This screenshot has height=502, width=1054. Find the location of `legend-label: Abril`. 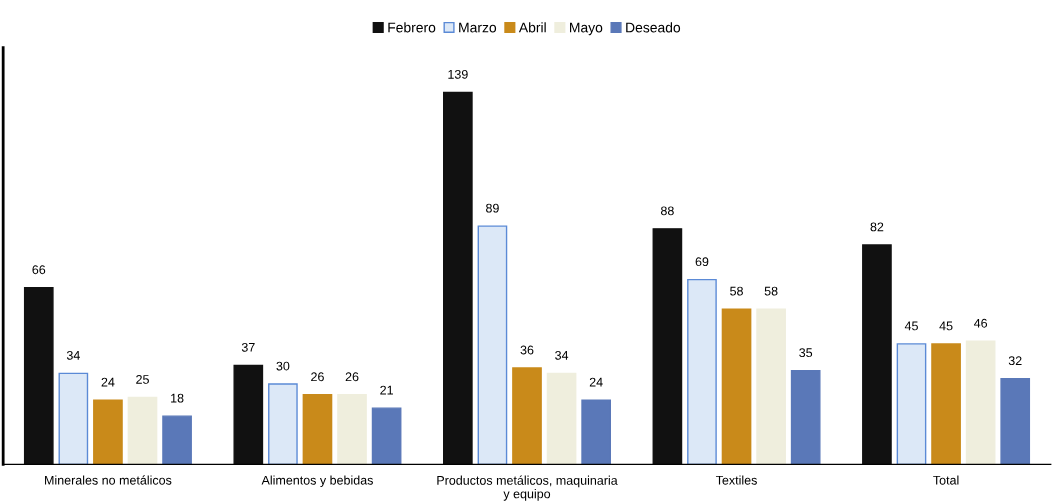

legend-label: Abril is located at coordinates (532, 27).